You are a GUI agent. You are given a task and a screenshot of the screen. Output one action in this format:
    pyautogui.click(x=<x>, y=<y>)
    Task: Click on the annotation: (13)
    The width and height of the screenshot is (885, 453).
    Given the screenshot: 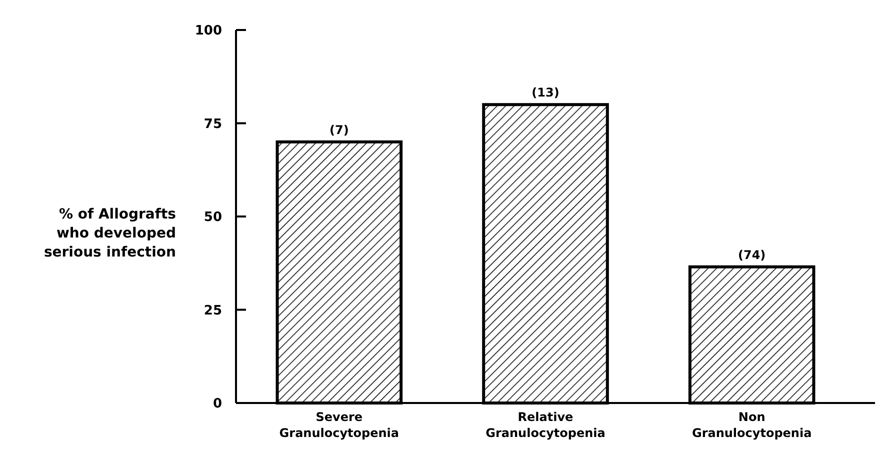 What is the action you would take?
    pyautogui.click(x=546, y=93)
    